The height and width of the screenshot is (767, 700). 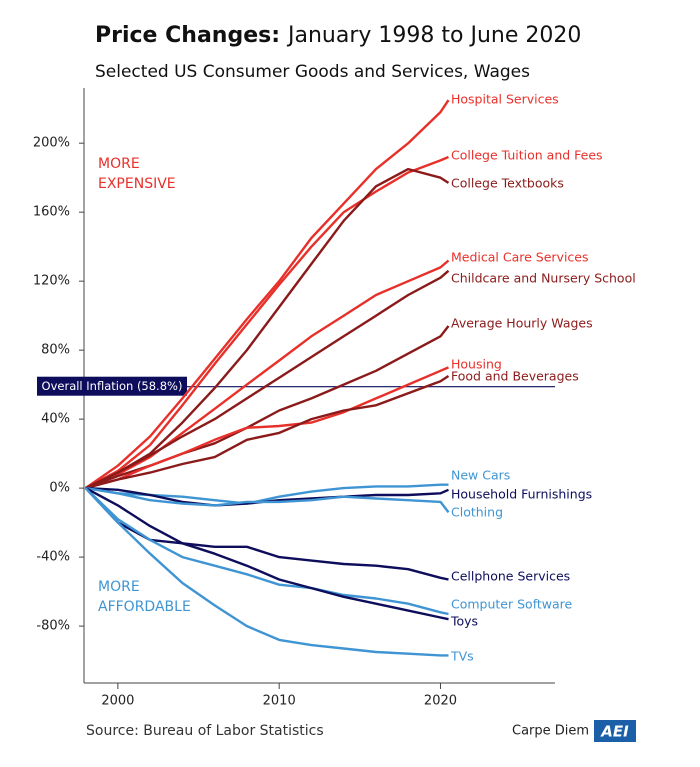 I want to click on y-tick-label: 40%, so click(x=55, y=419).